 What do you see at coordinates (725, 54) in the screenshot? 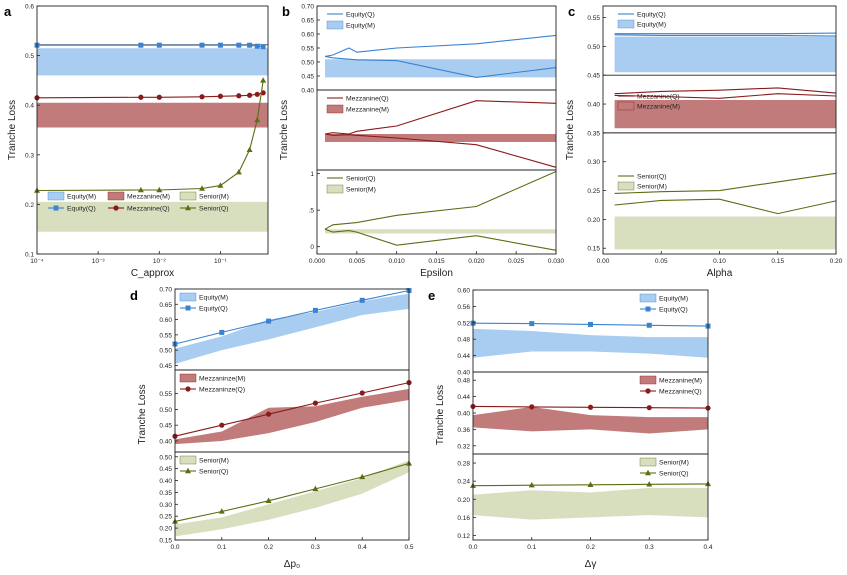
I see `panel-c-band-equity` at bounding box center [725, 54].